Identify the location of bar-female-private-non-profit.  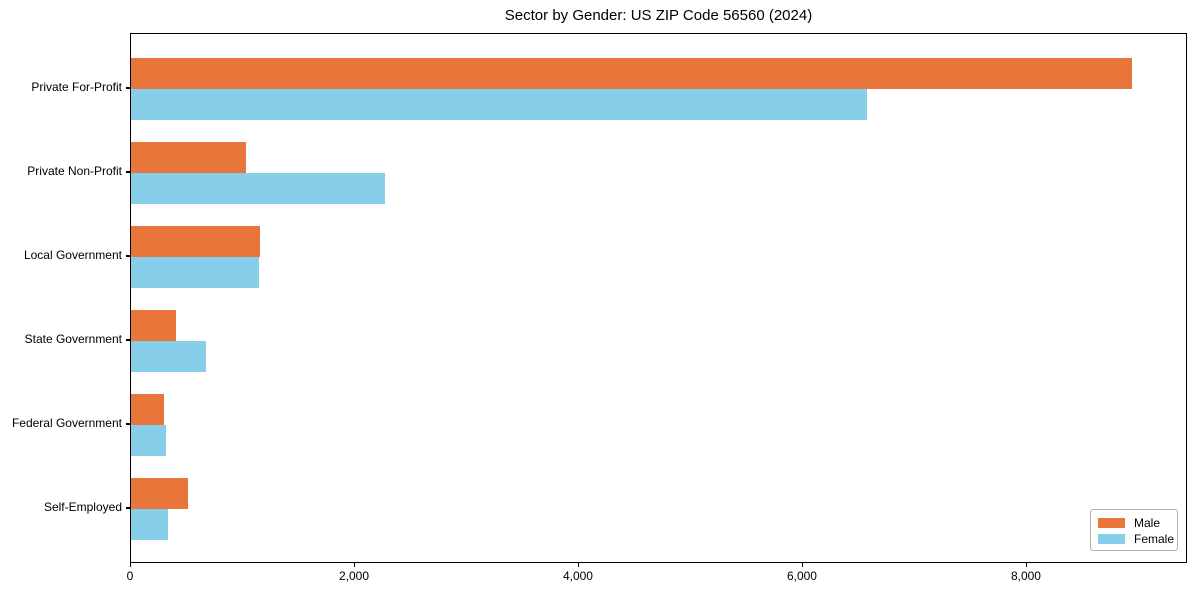
(258, 188).